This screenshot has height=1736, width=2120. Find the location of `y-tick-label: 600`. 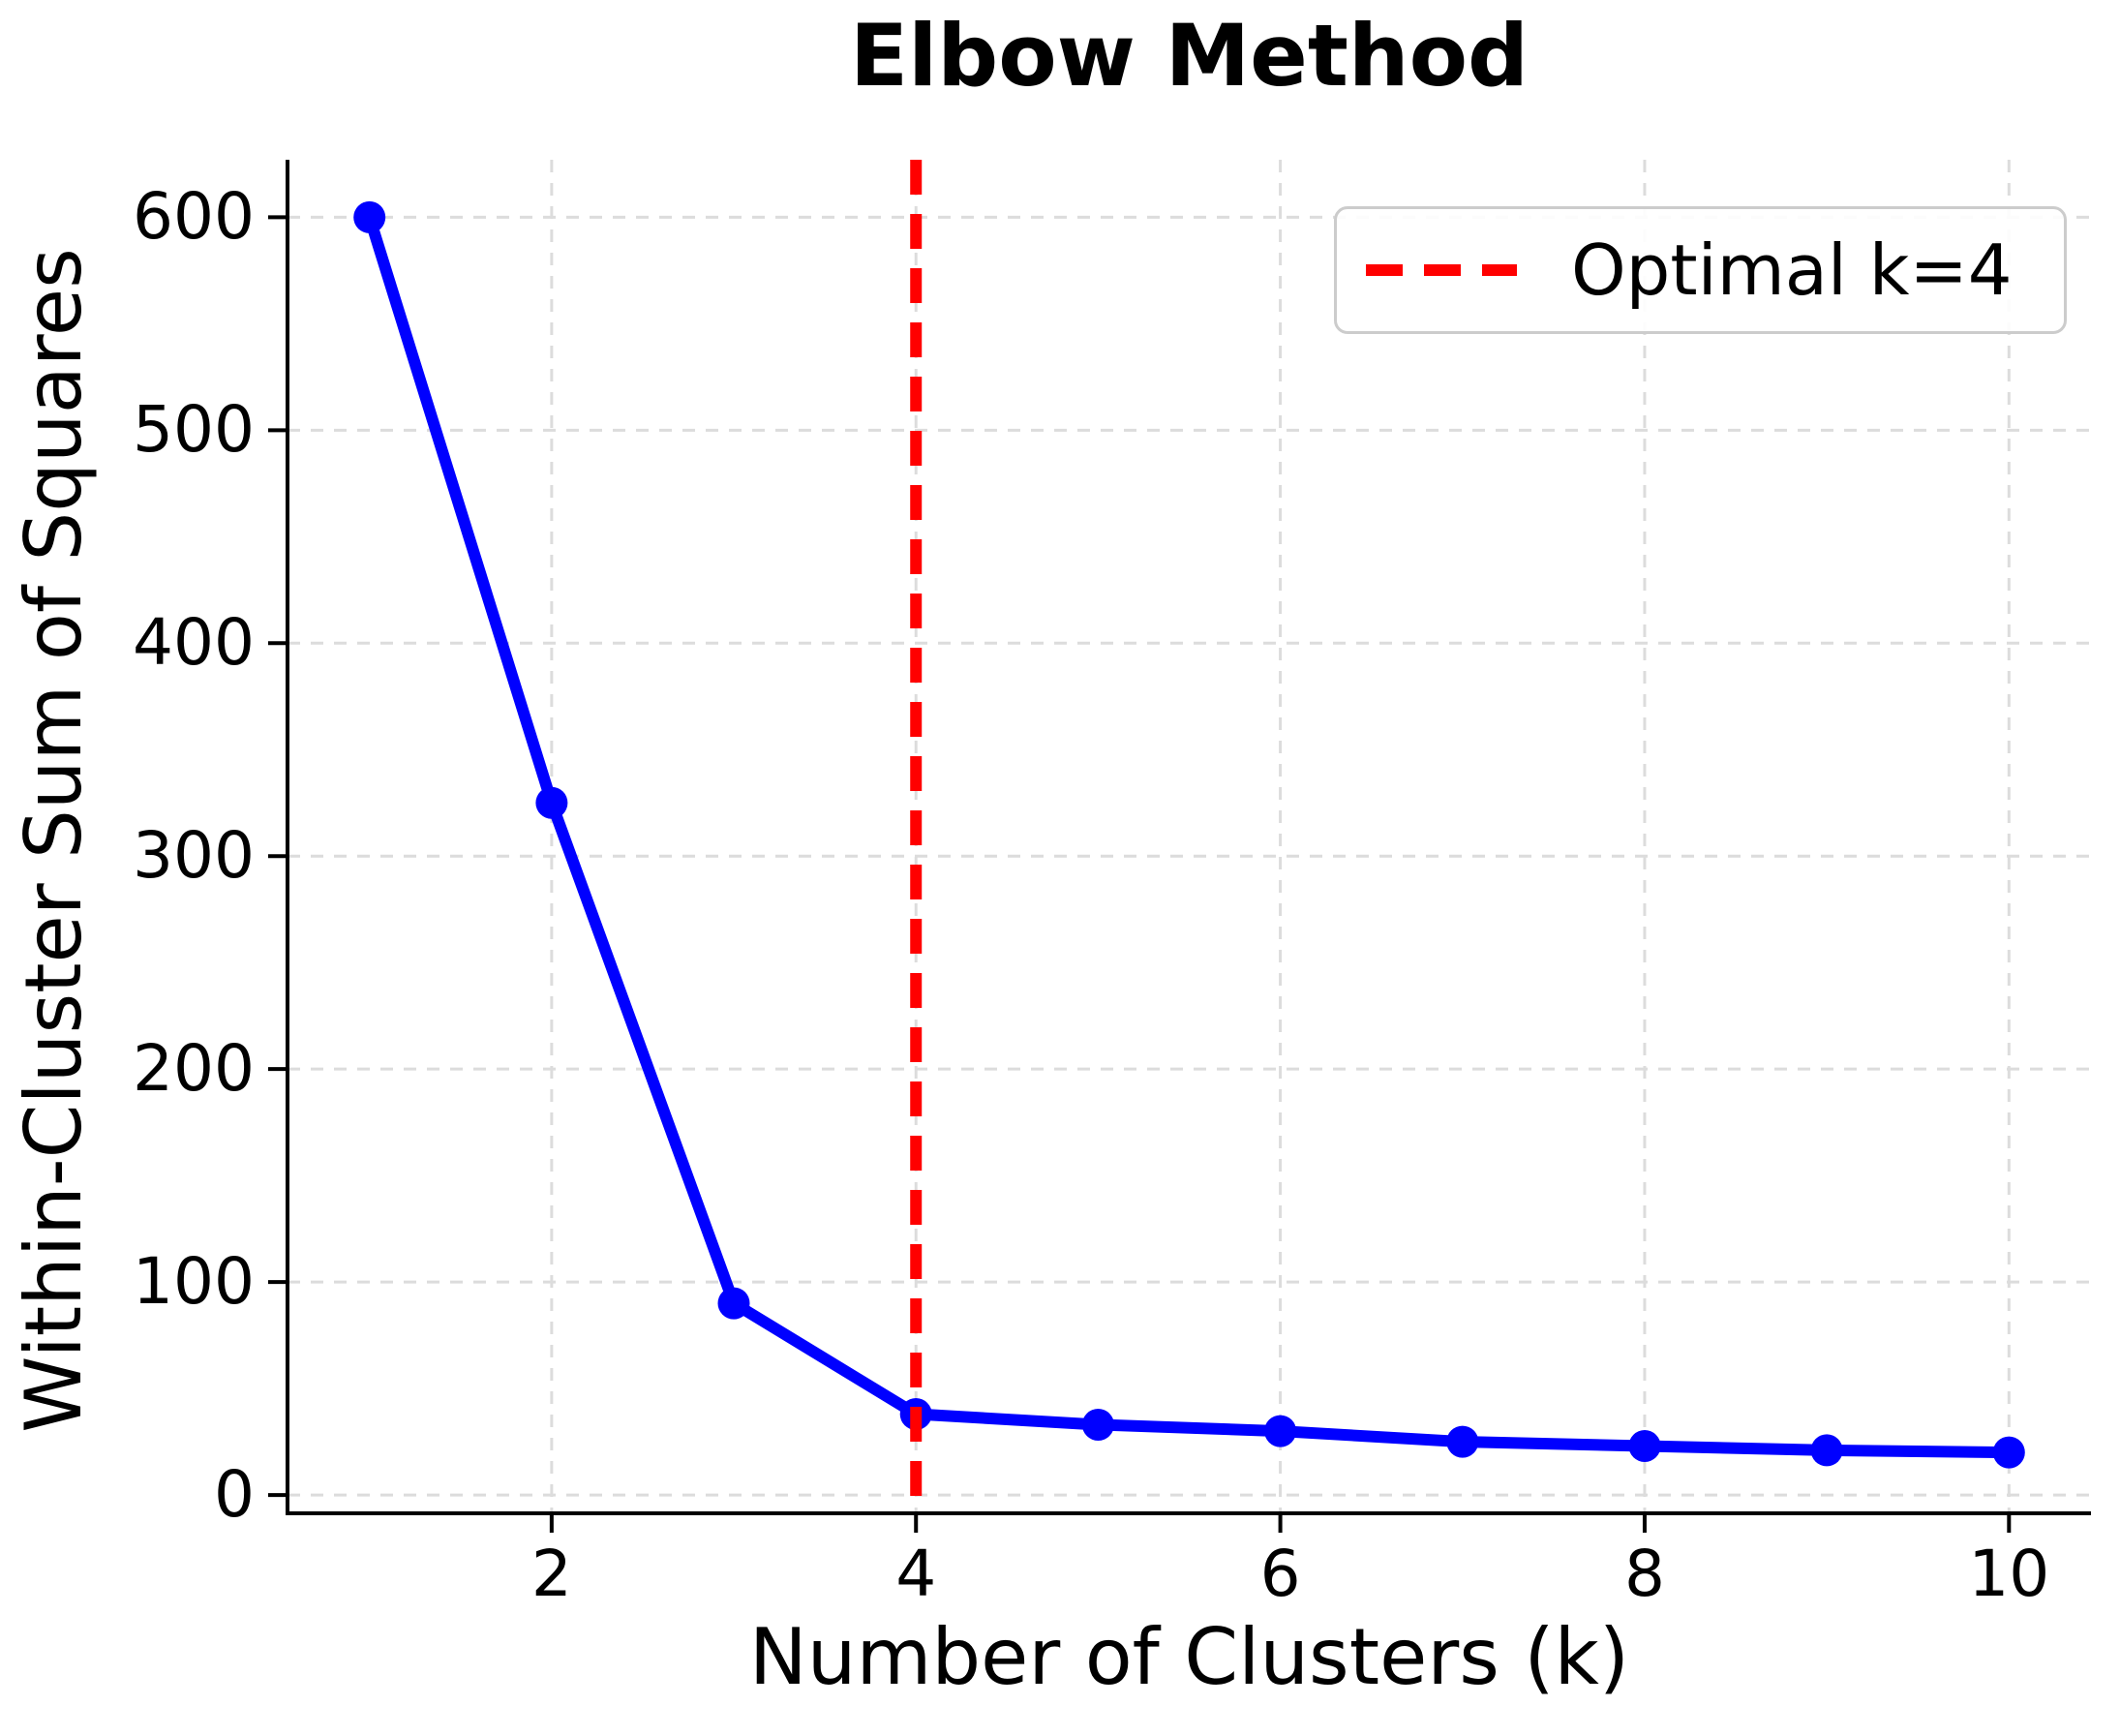

y-tick-label: 600 is located at coordinates (194, 217).